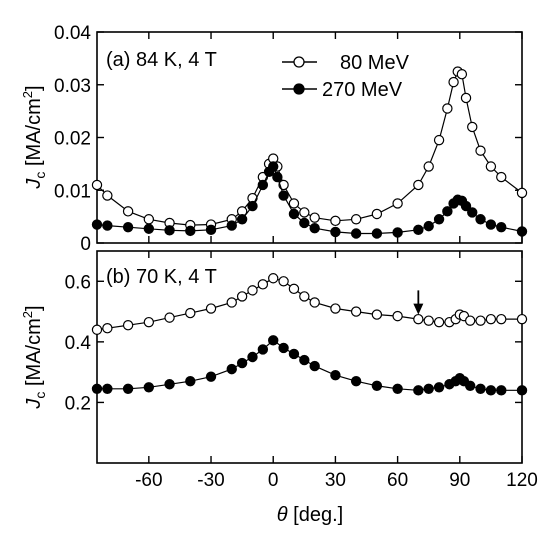 This screenshot has width=550, height=536. Describe the element at coordinates (210, 480) in the screenshot. I see `x-tick-label: -30` at that location.